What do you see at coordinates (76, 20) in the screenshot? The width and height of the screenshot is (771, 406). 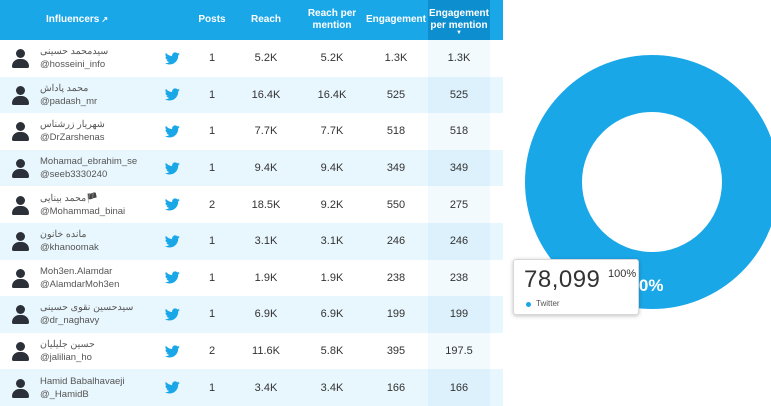 I see `header-influencers: Influencers ↗` at bounding box center [76, 20].